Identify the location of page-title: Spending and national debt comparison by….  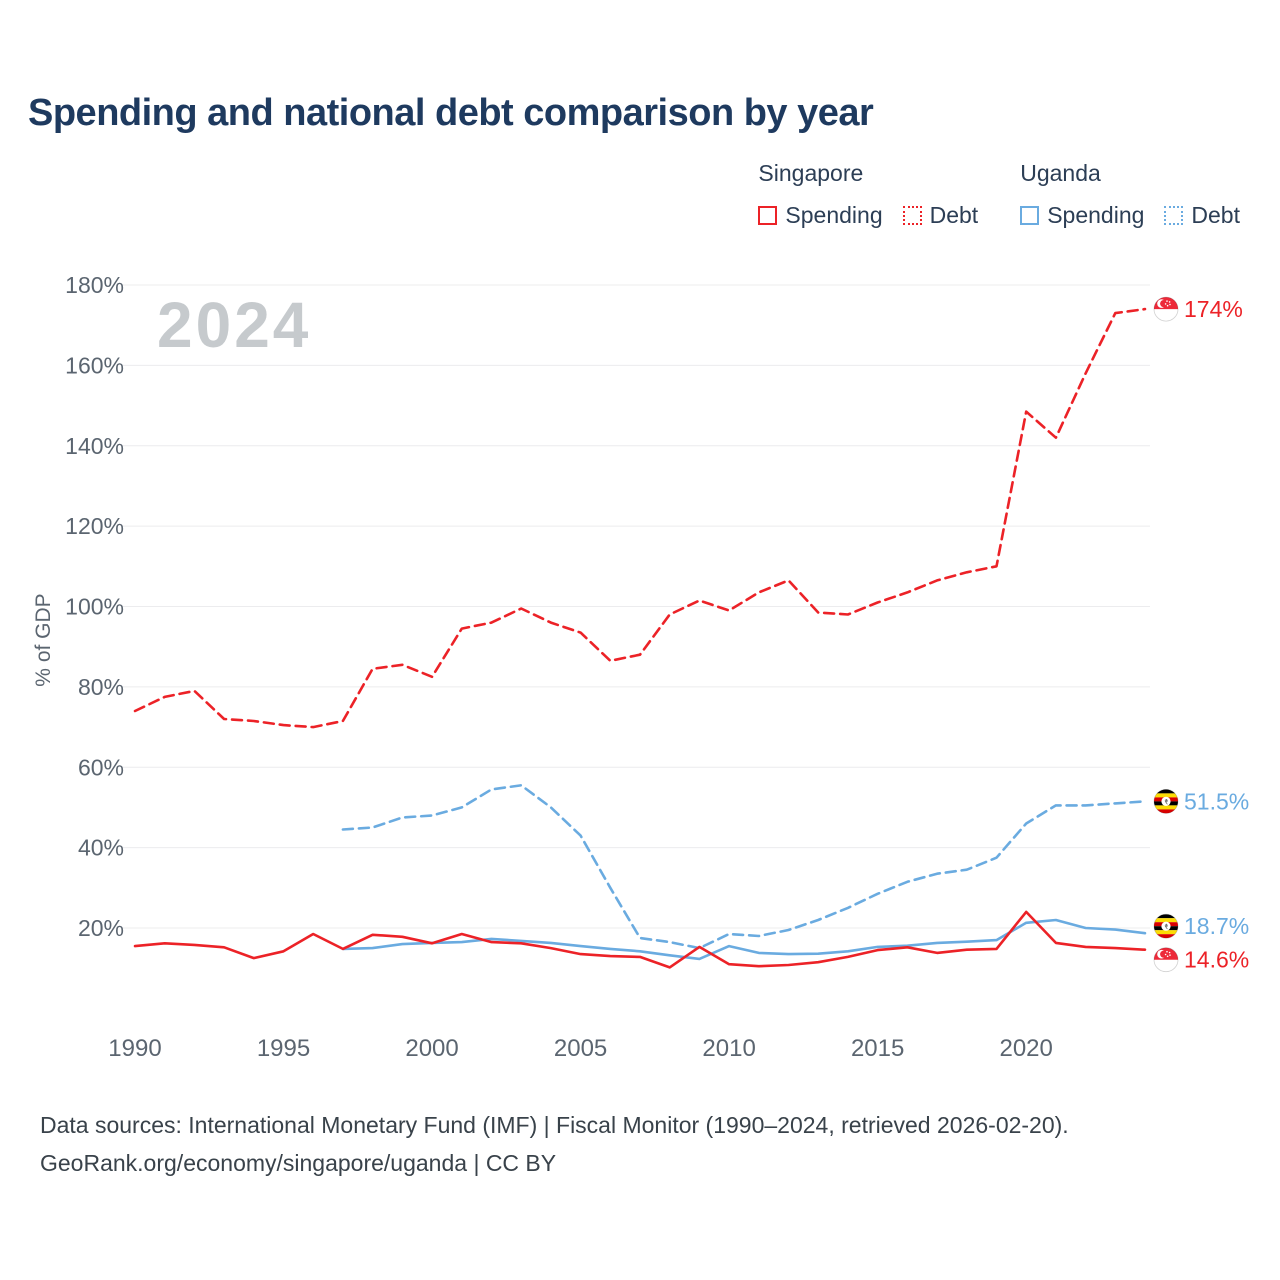
(451, 113).